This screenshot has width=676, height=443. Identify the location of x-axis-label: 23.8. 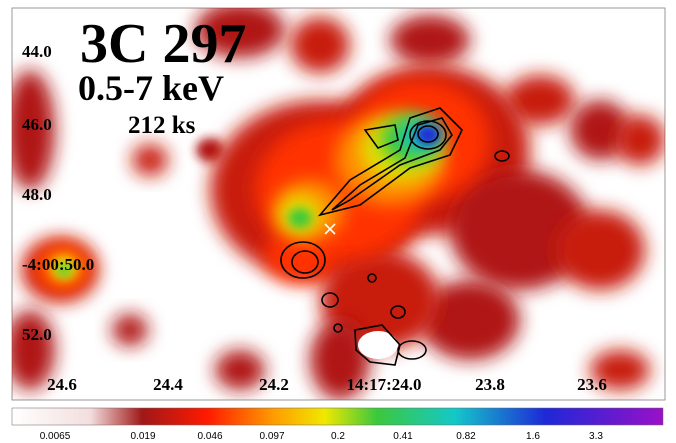
(490, 384).